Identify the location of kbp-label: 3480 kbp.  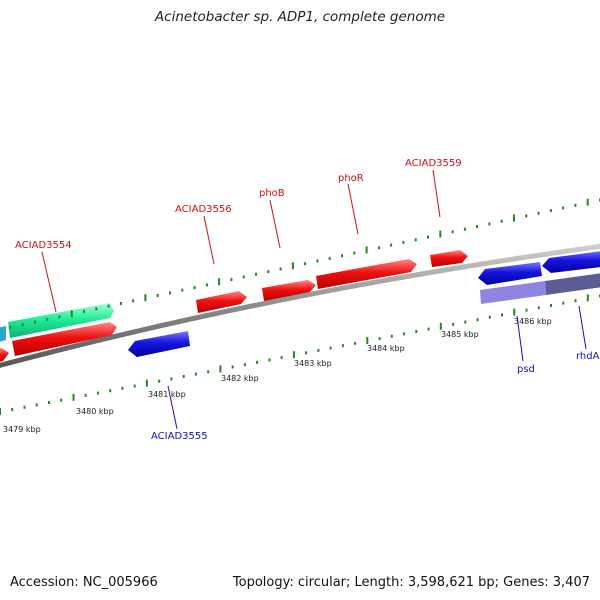
(95, 411).